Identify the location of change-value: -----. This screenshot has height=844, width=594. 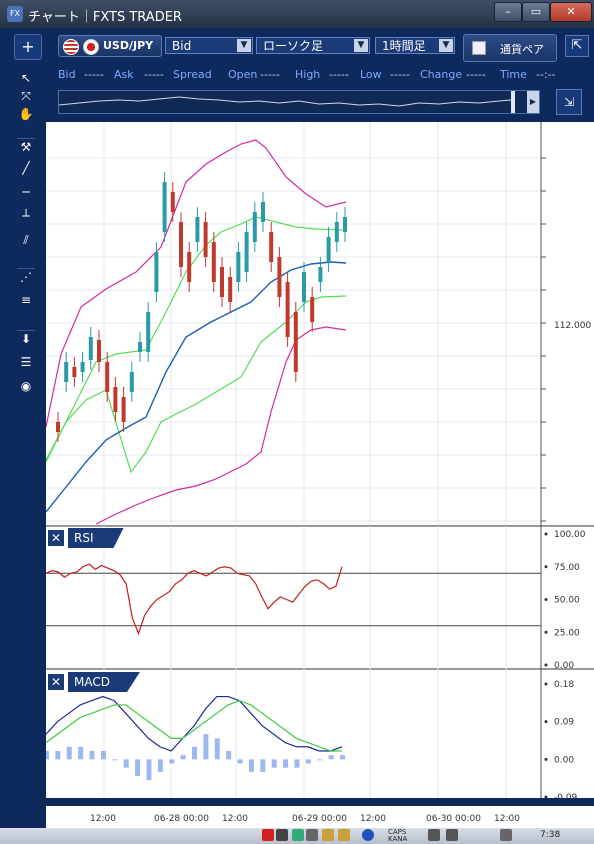
(476, 74).